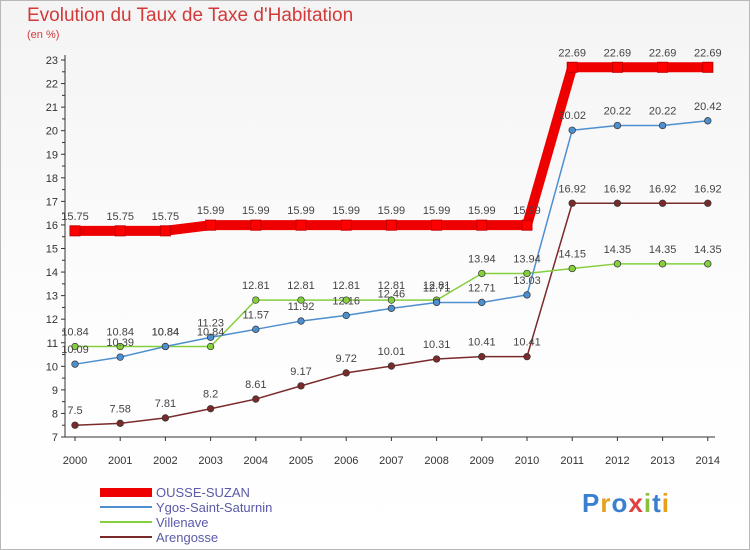  Describe the element at coordinates (620, 503) in the screenshot. I see `logo-letter: o` at that location.